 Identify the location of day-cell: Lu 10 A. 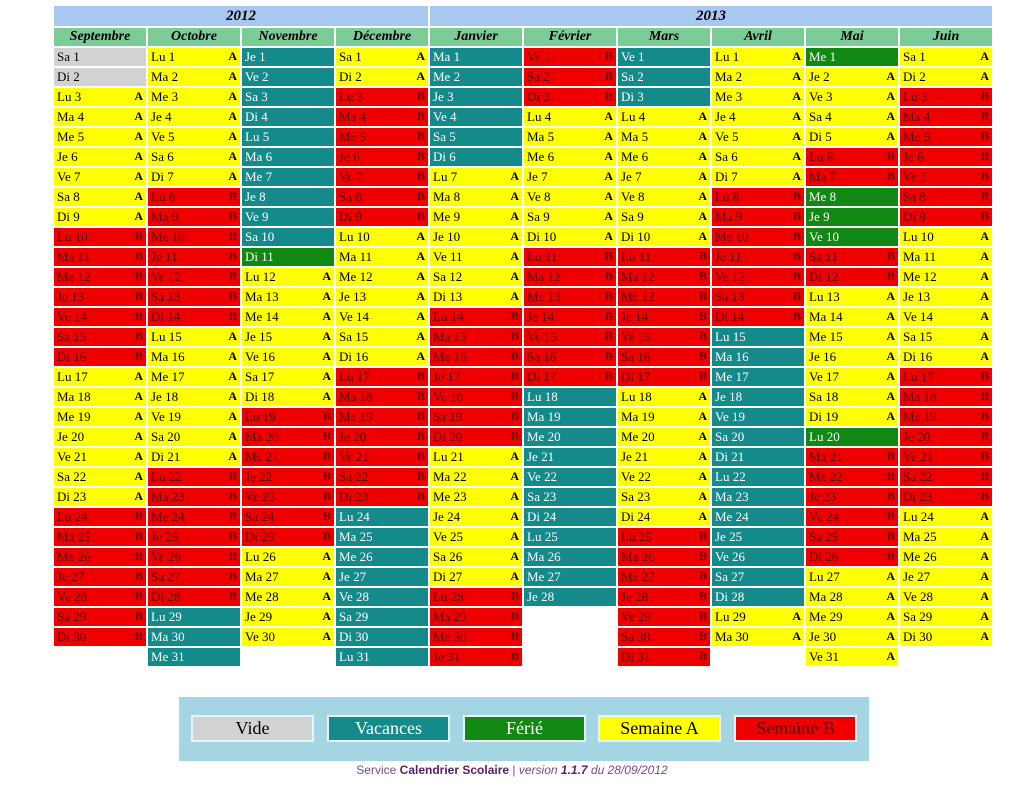
(382, 237).